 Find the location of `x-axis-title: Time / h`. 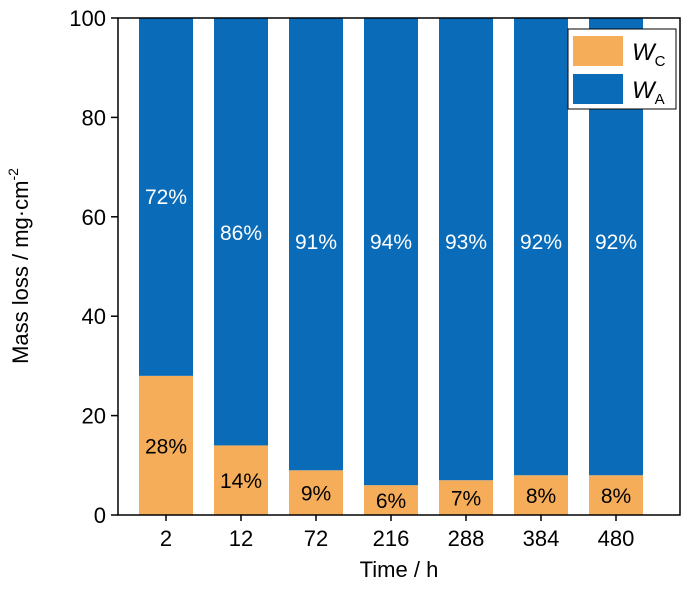

x-axis-title: Time / h is located at coordinates (399, 569).